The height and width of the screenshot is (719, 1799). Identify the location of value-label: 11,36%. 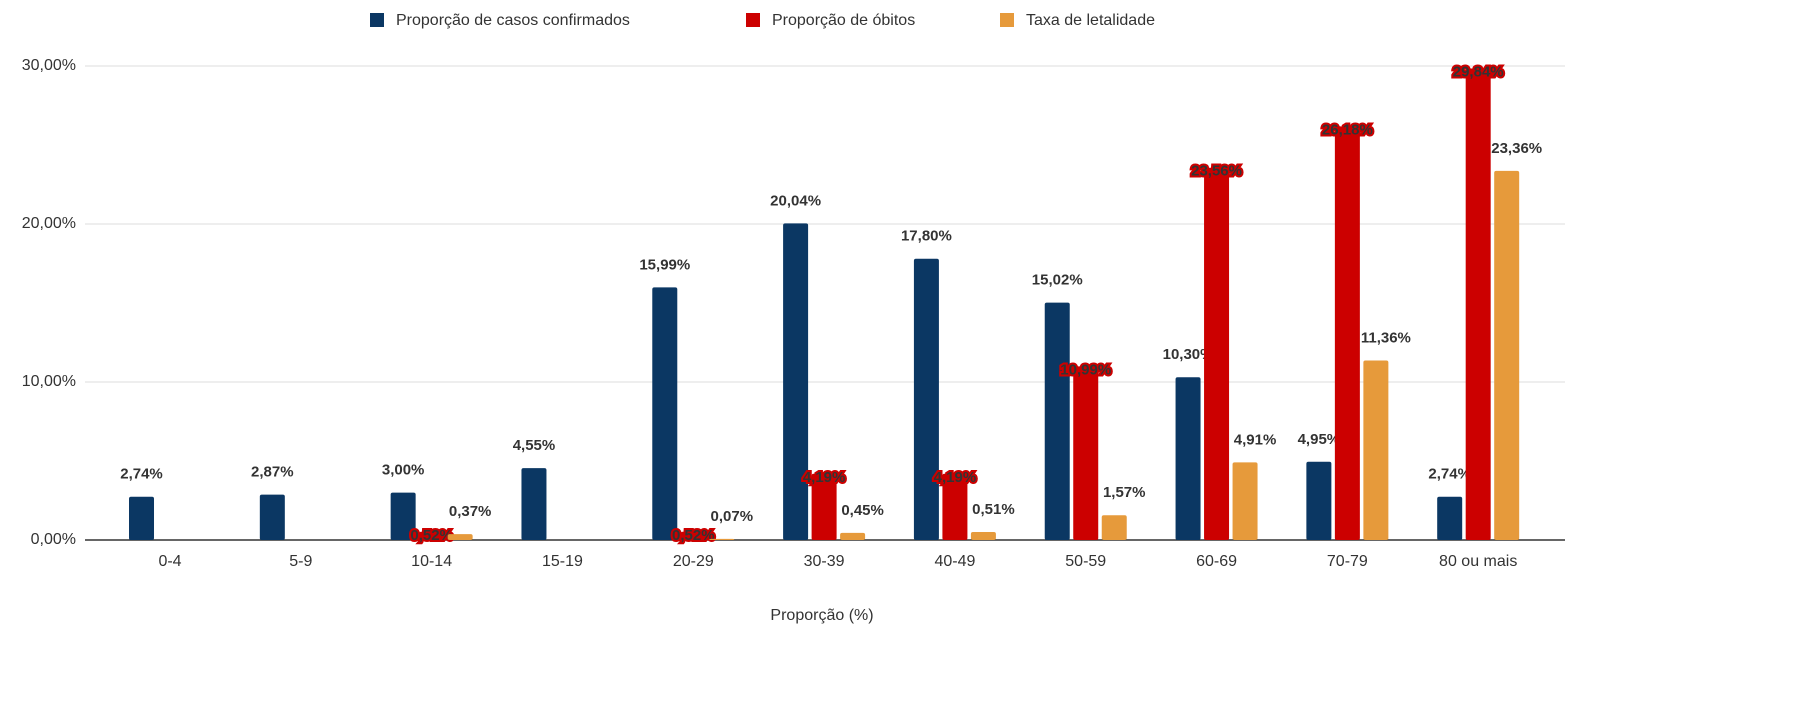
(1386, 337).